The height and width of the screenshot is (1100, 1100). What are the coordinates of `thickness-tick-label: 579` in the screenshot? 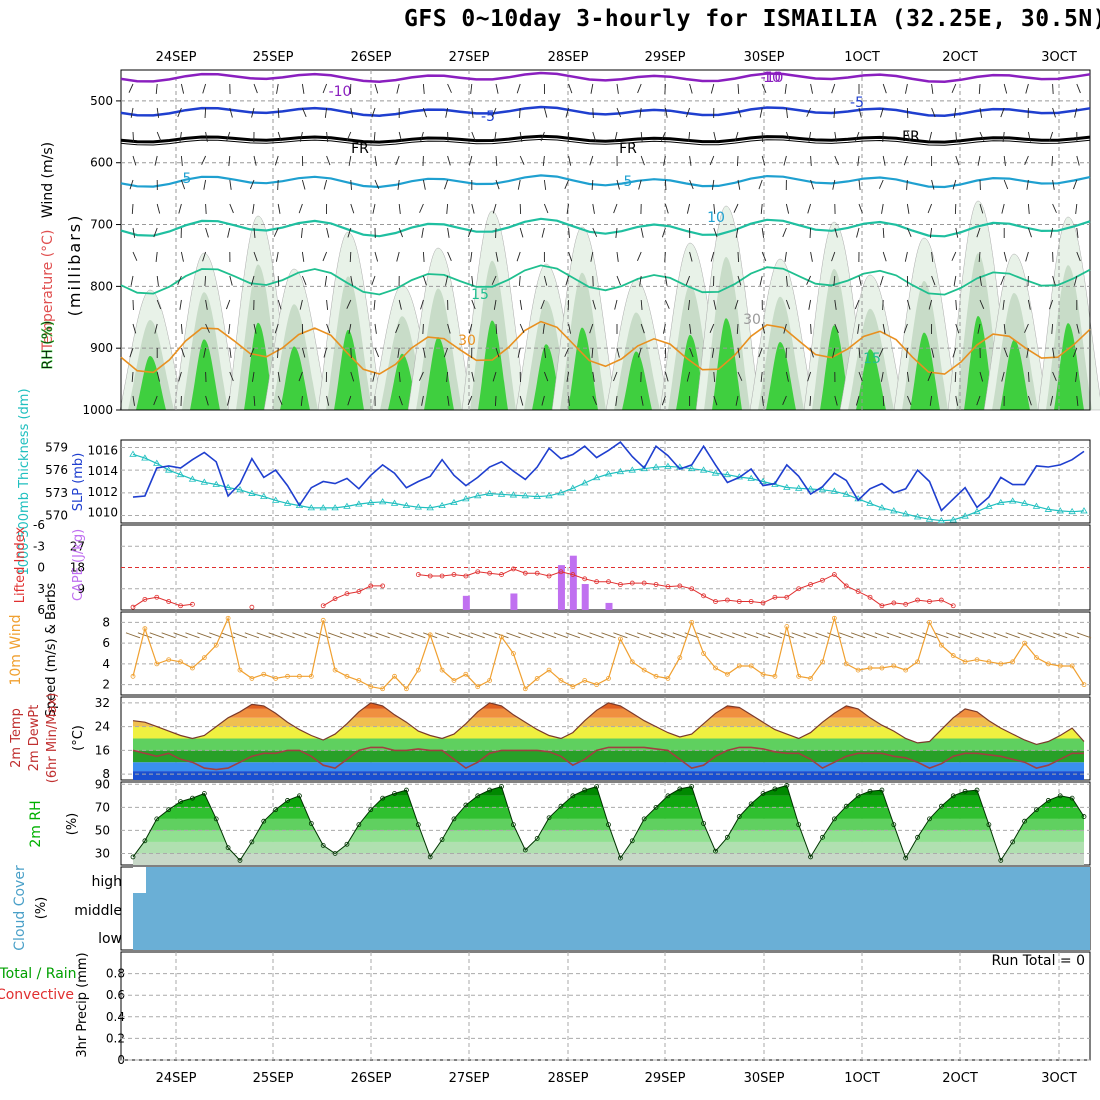 It's located at (56, 448).